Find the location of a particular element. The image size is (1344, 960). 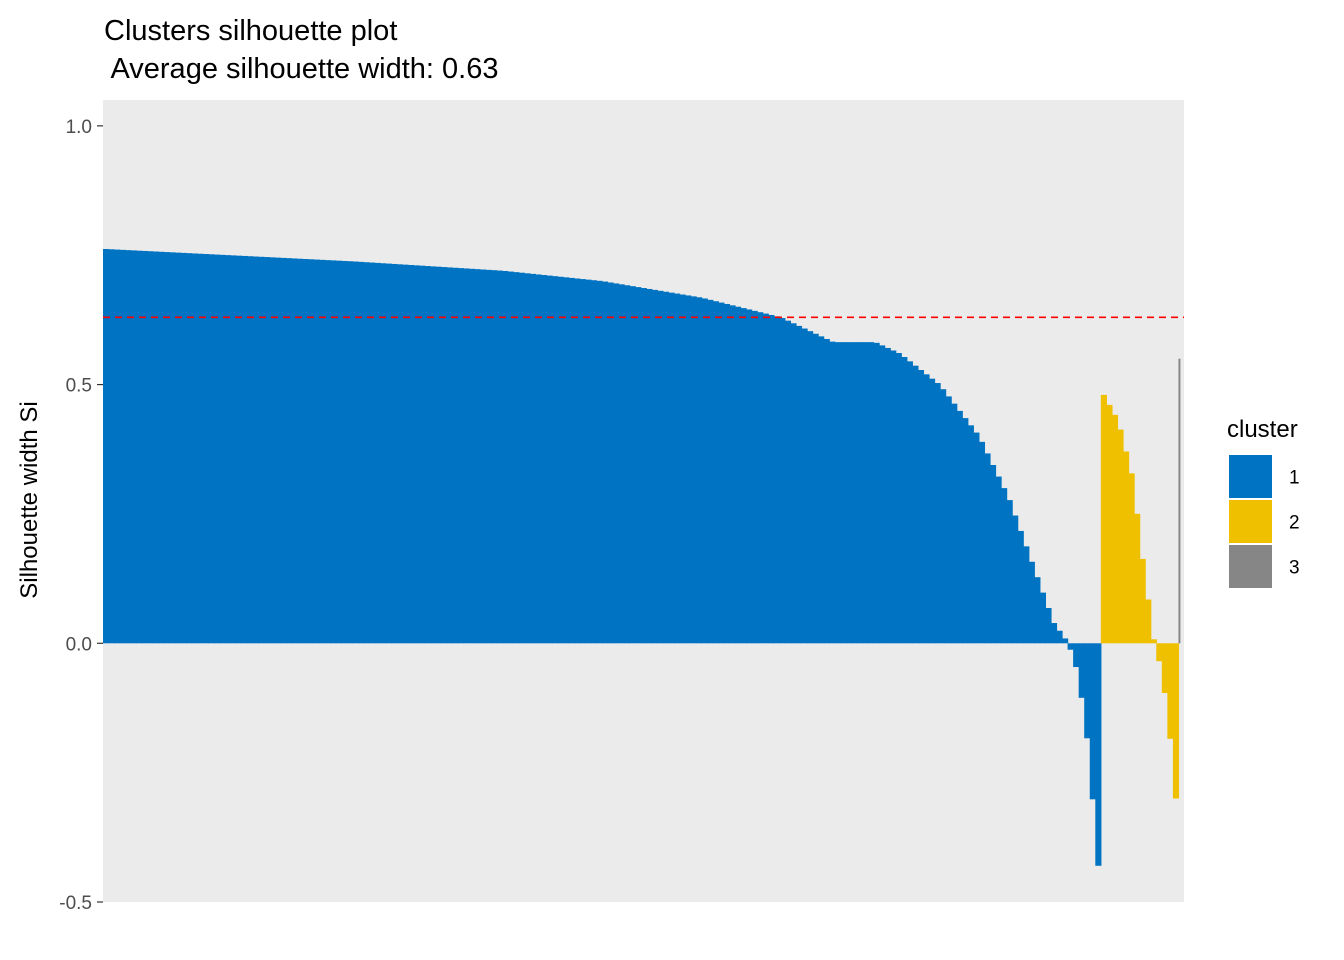

legend-label-cluster-2: 2 is located at coordinates (1294, 523).